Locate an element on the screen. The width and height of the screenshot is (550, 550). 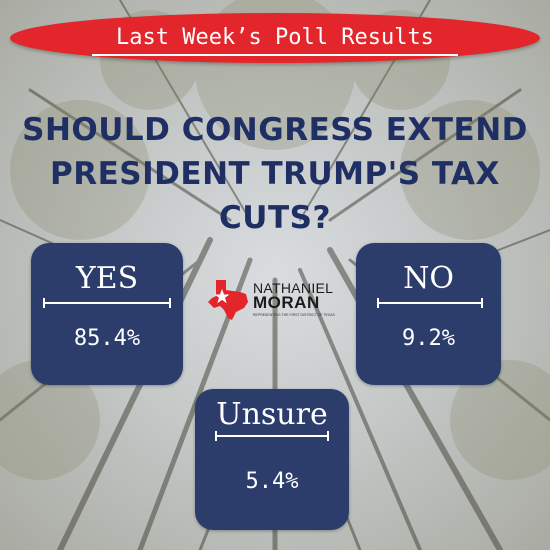
question-line-1: SHOULD CONGRESS EXTEND is located at coordinates (275, 130).